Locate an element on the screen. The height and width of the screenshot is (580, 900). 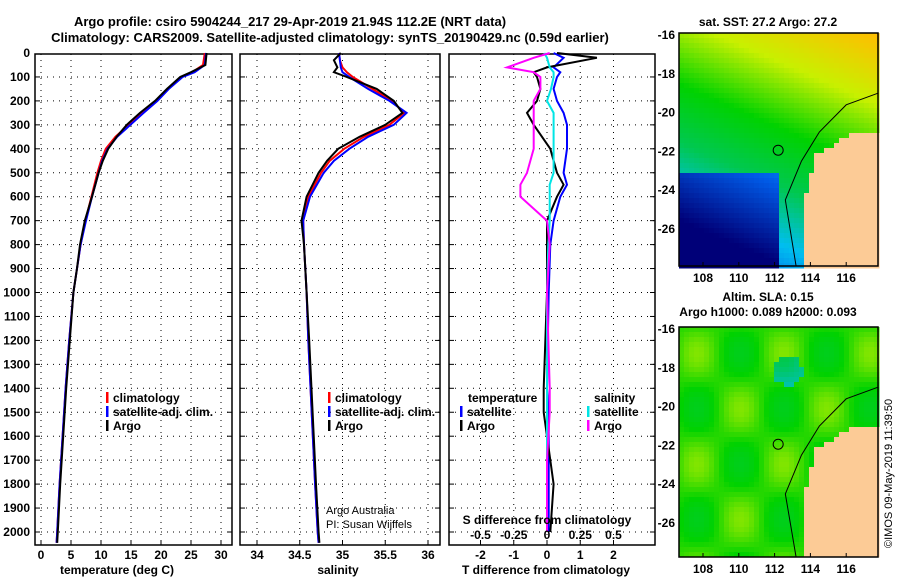
lon-tick-label: 112 is located at coordinates (775, 278).